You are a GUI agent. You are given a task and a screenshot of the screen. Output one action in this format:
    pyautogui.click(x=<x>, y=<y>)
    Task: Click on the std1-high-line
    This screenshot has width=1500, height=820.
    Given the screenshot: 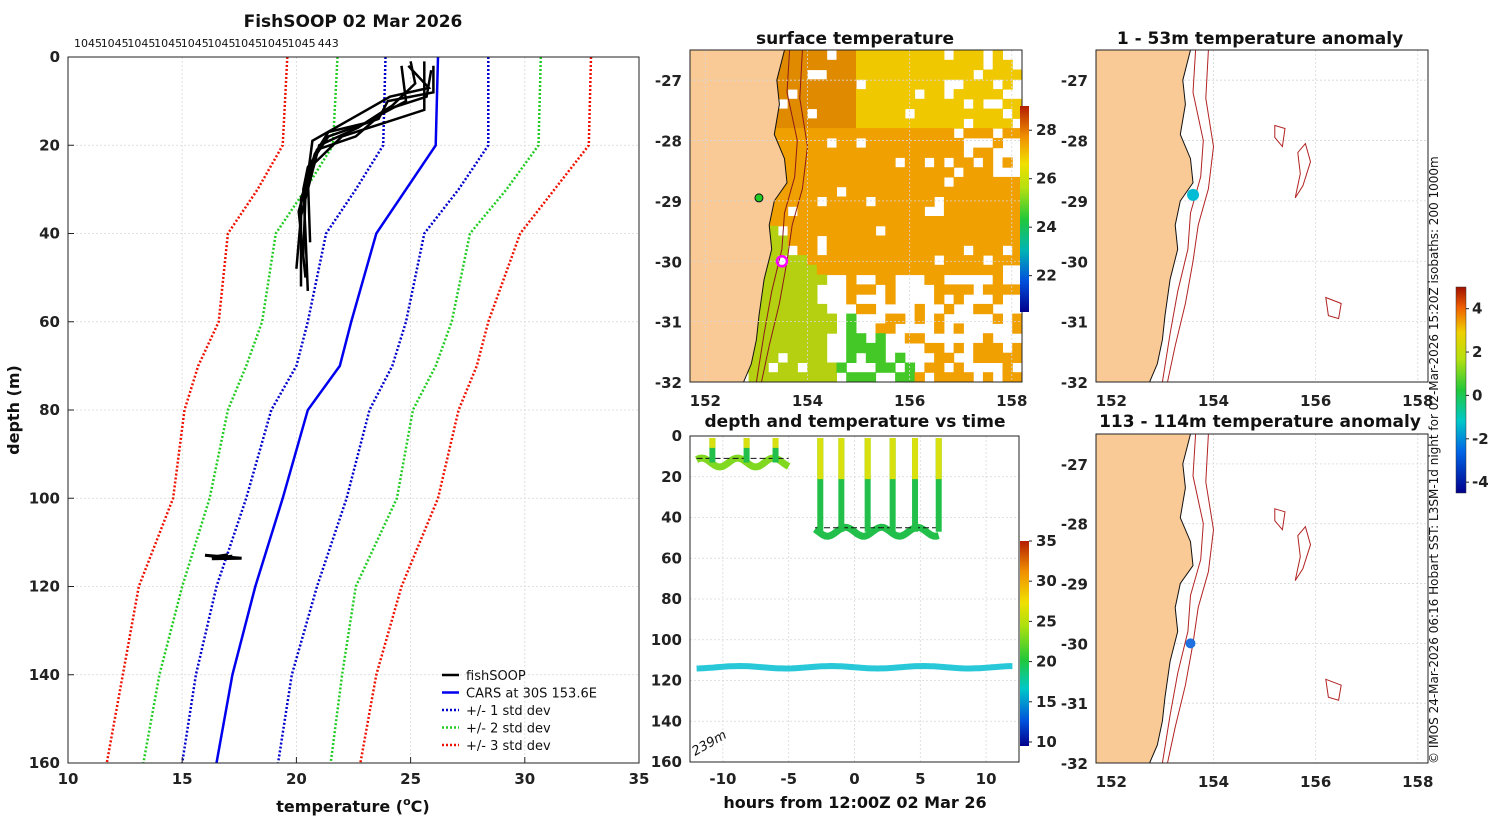 What is the action you would take?
    pyautogui.click(x=383, y=410)
    